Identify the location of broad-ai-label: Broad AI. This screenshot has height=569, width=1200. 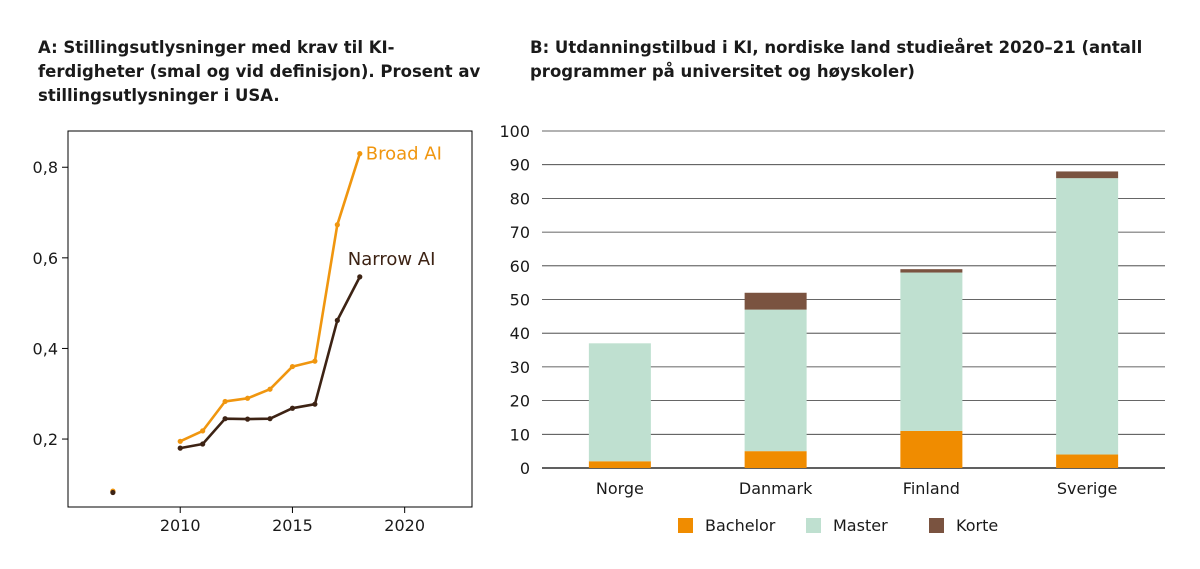
(404, 154).